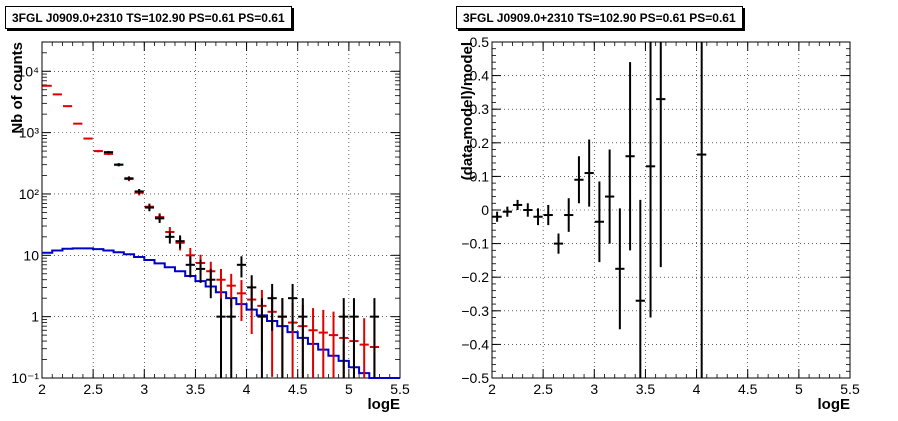 The image size is (898, 421). I want to click on y-tick-label: 10³, so click(29, 133).